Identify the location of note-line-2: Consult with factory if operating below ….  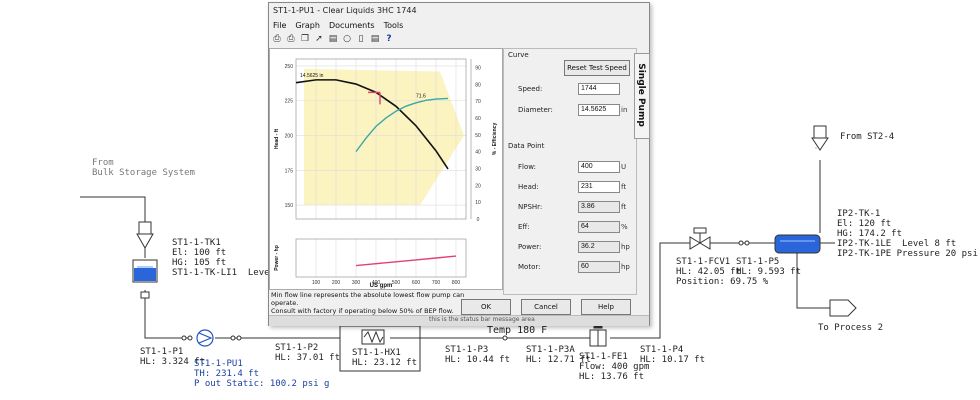
(362, 311).